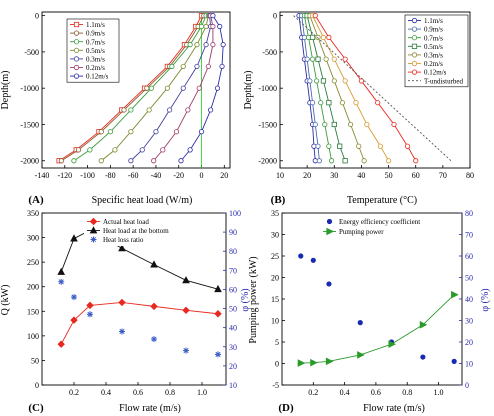 The image size is (494, 416). I want to click on panel-b-ytick-label: -500, so click(269, 52).